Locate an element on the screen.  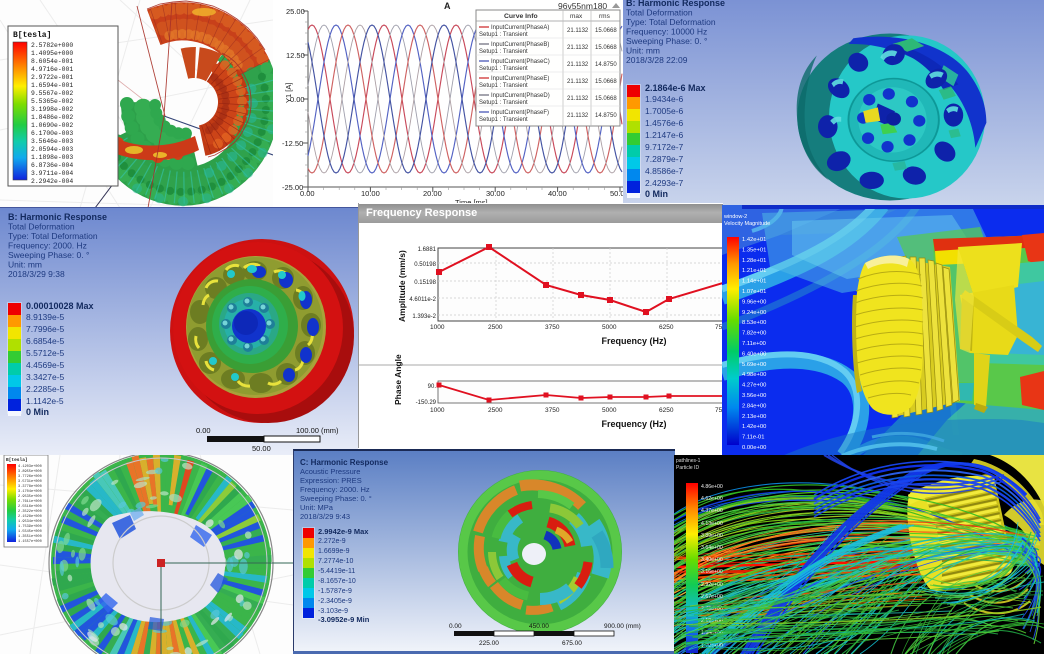
svg-text: 4.4569e-5 is located at coordinates (45, 365).